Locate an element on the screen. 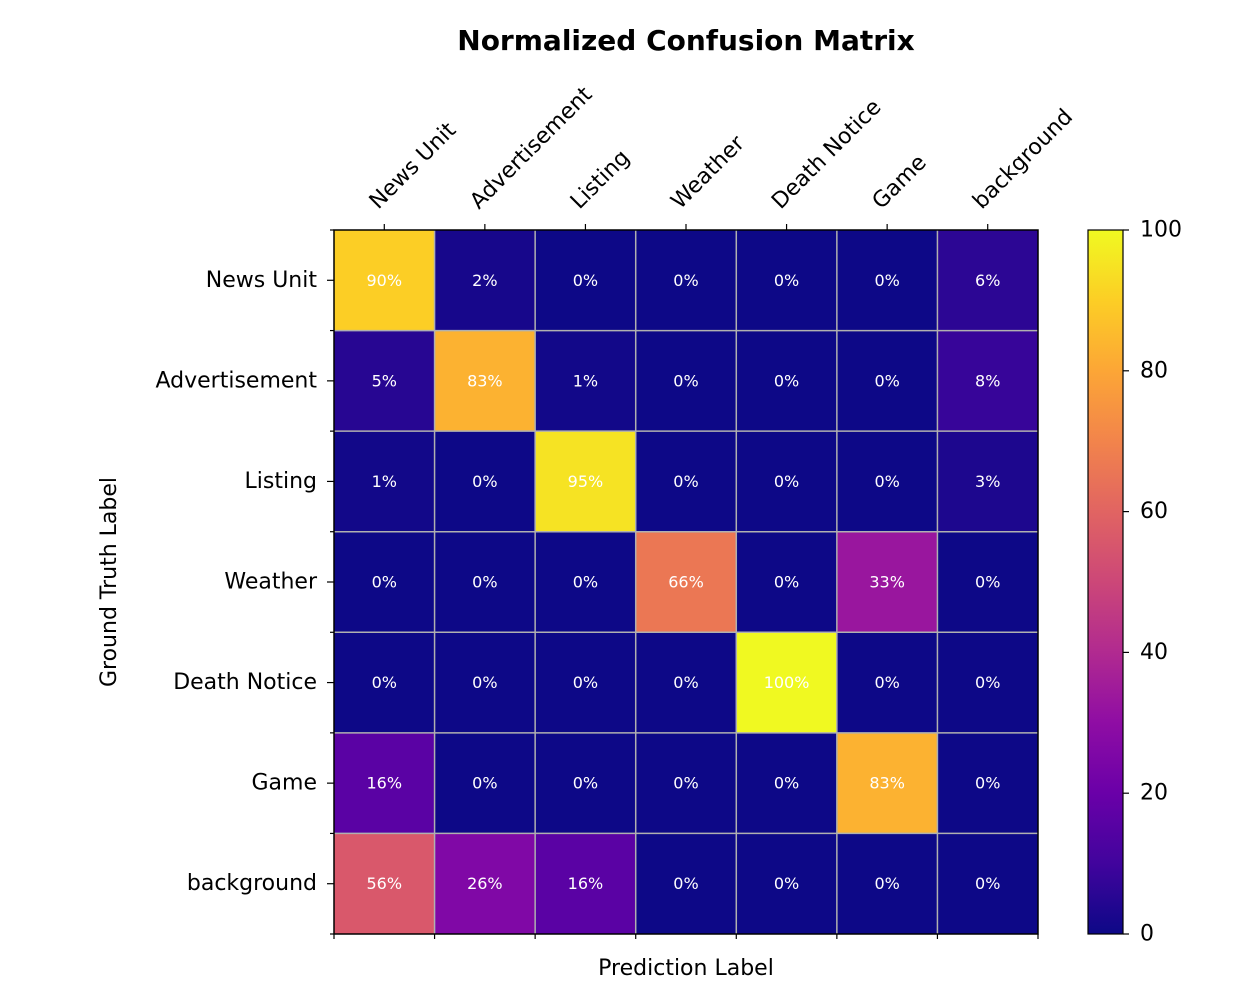 This screenshot has height=1008, width=1260. colorbar-tick-label: 60 is located at coordinates (1154, 511).